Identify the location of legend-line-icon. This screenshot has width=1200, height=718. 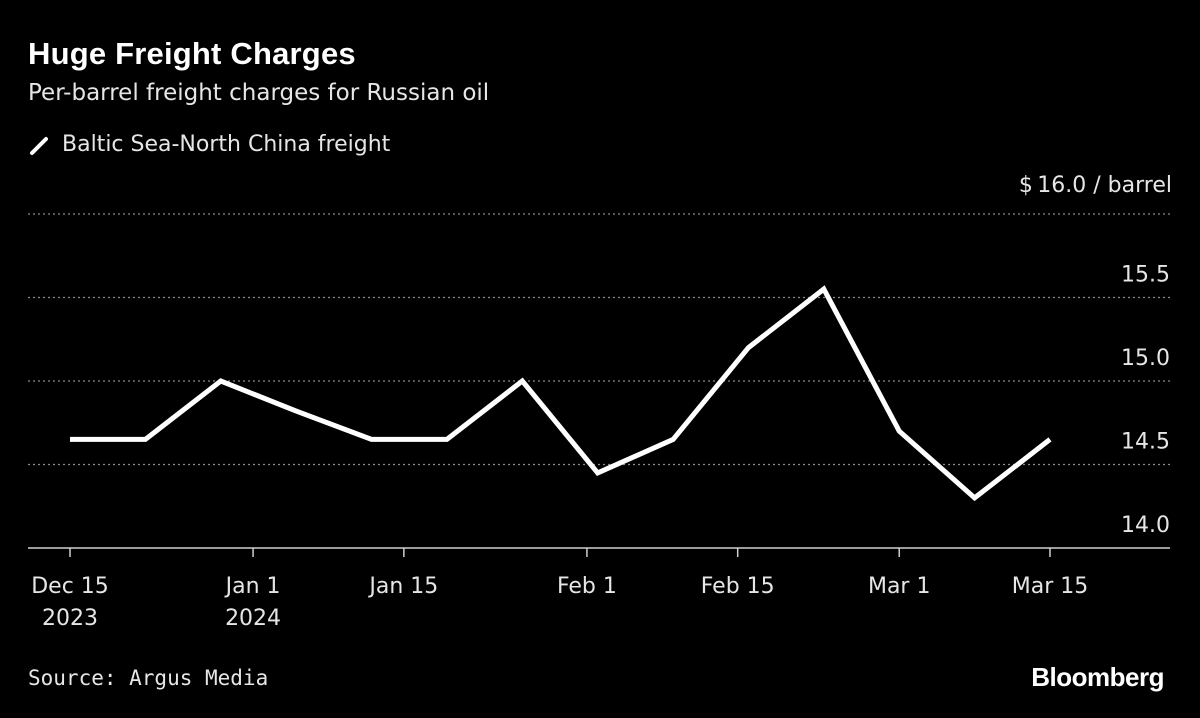
(39, 145).